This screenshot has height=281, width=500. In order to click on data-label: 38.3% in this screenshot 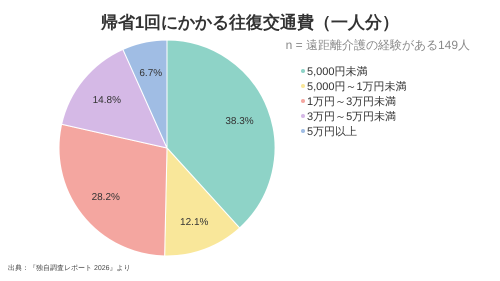, I will do `click(239, 121)`.